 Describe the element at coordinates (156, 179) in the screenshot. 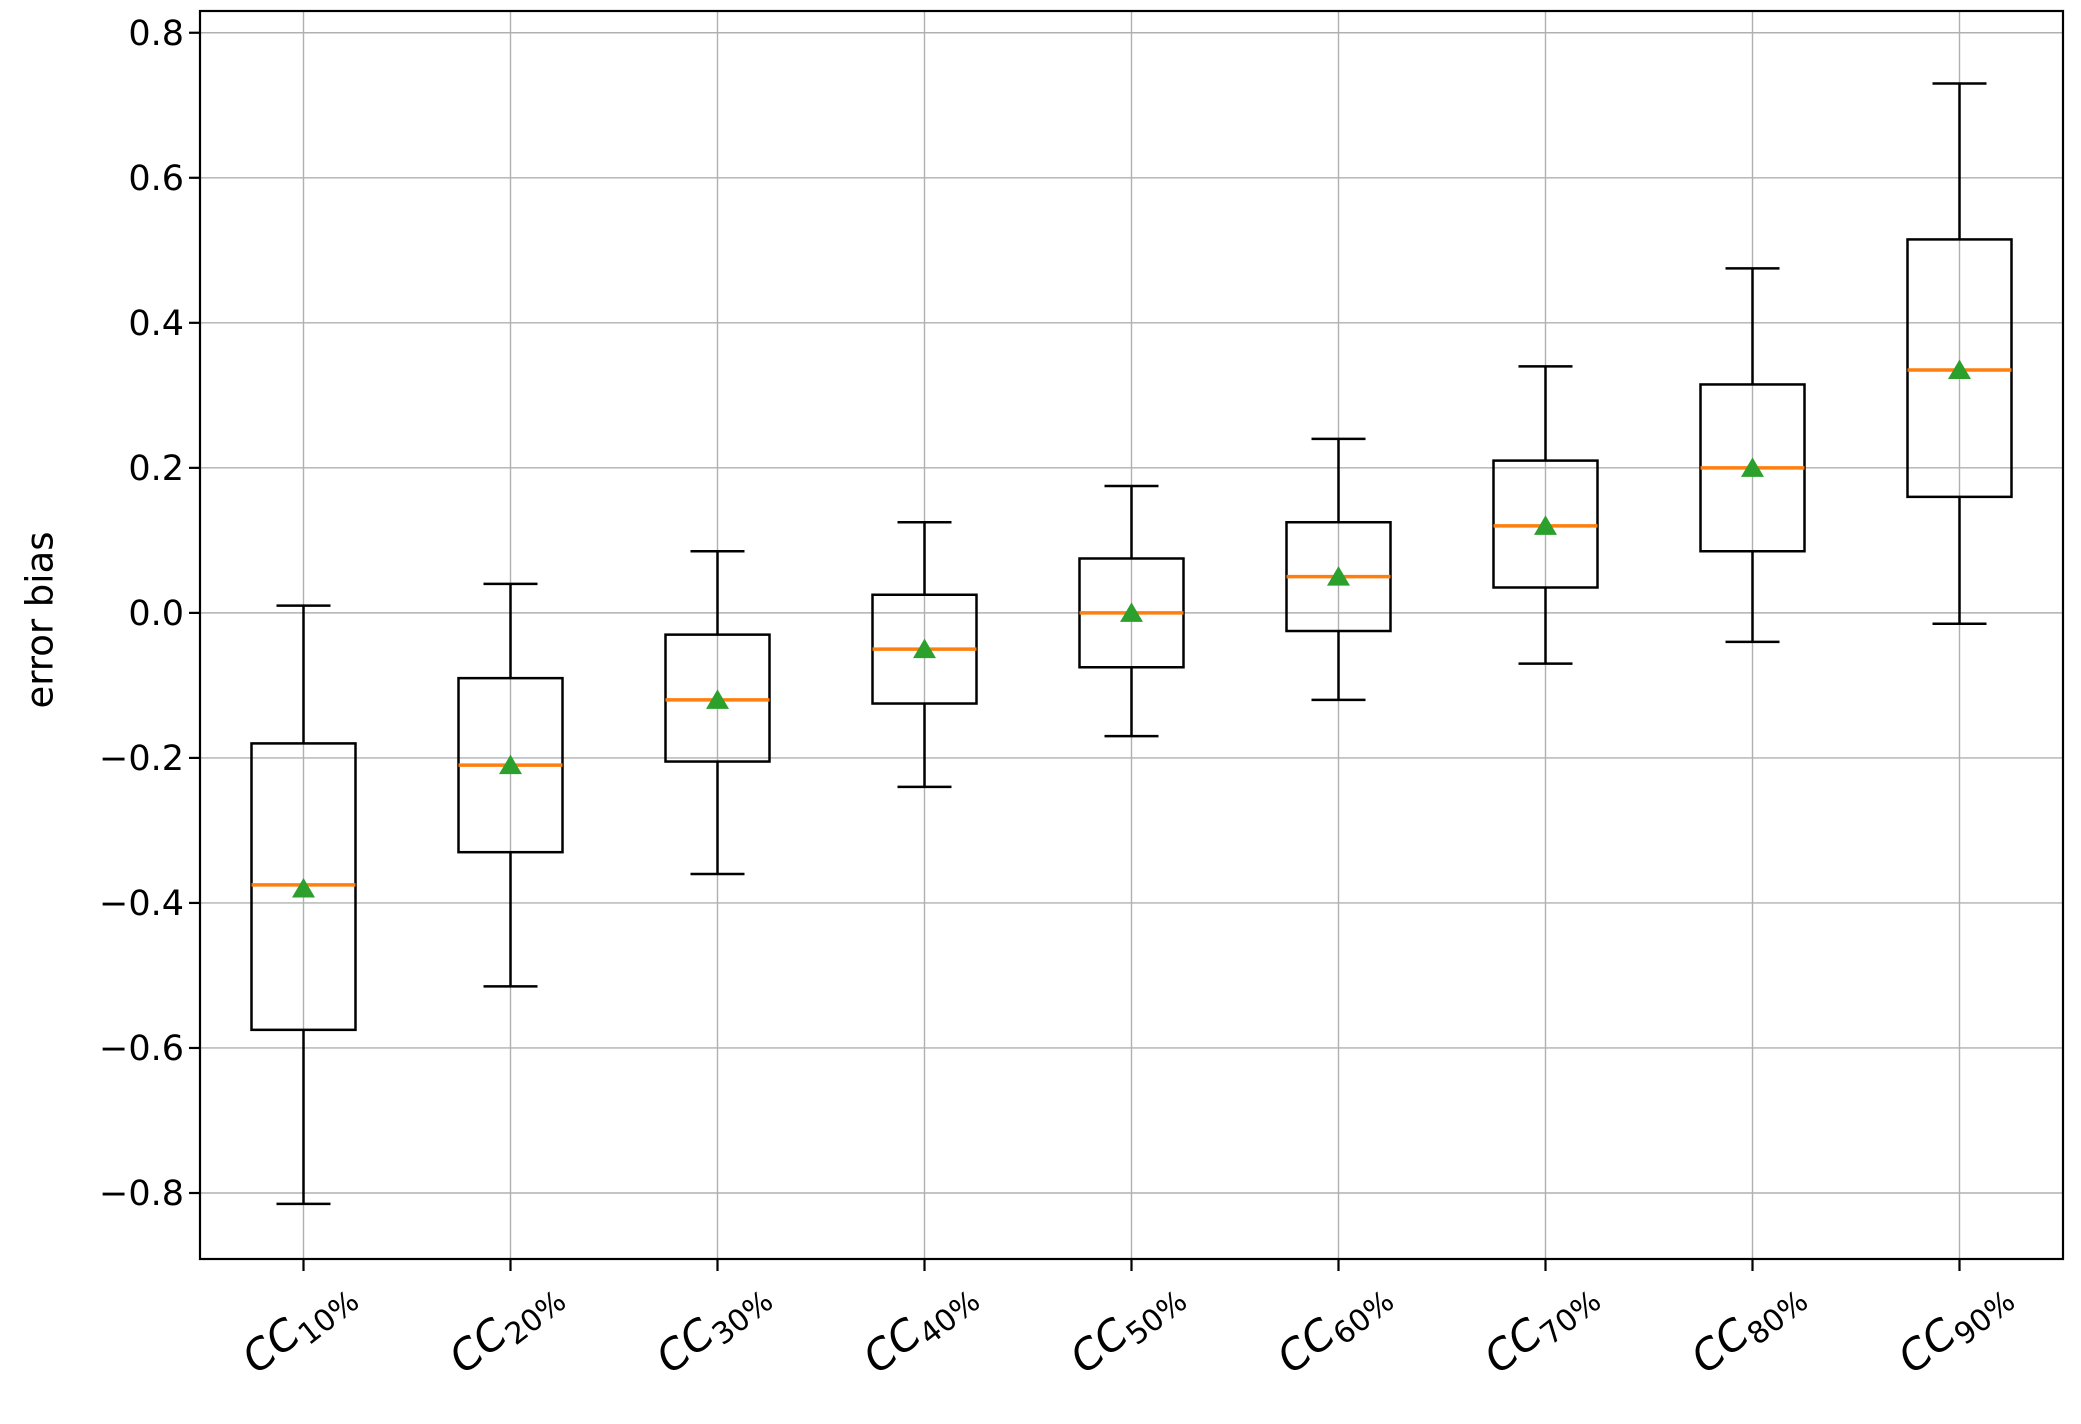

I see `y-tick-label: 0.6` at that location.